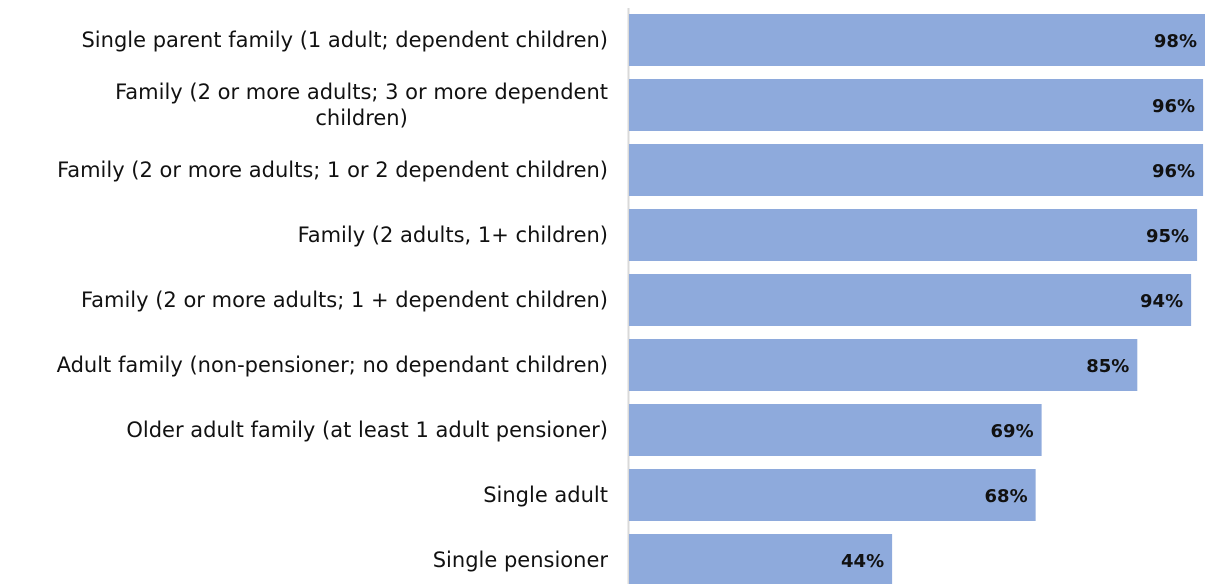 The image size is (1206, 584). What do you see at coordinates (452, 235) in the screenshot?
I see `category-label-text: Family (2 adults, 1+ children)` at bounding box center [452, 235].